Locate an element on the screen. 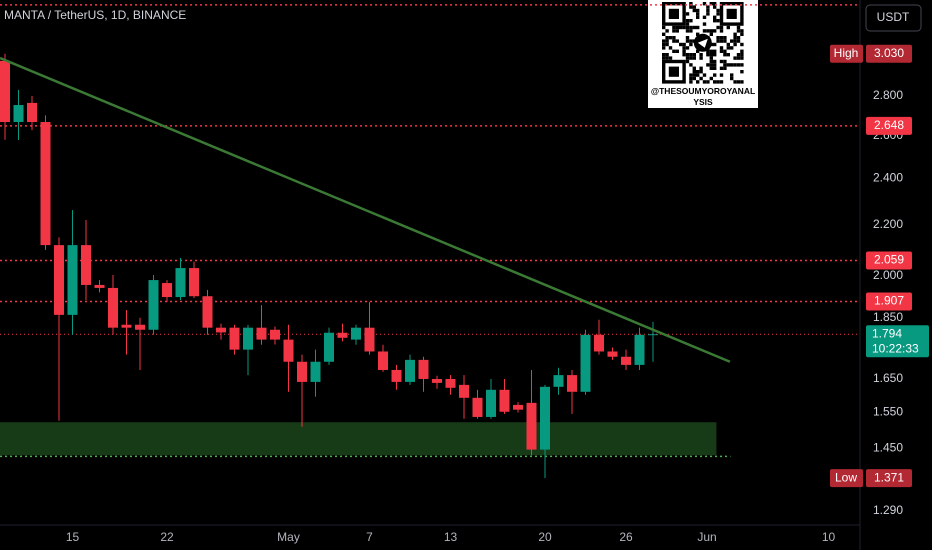  y-tick-label: 2.200 is located at coordinates (888, 224).